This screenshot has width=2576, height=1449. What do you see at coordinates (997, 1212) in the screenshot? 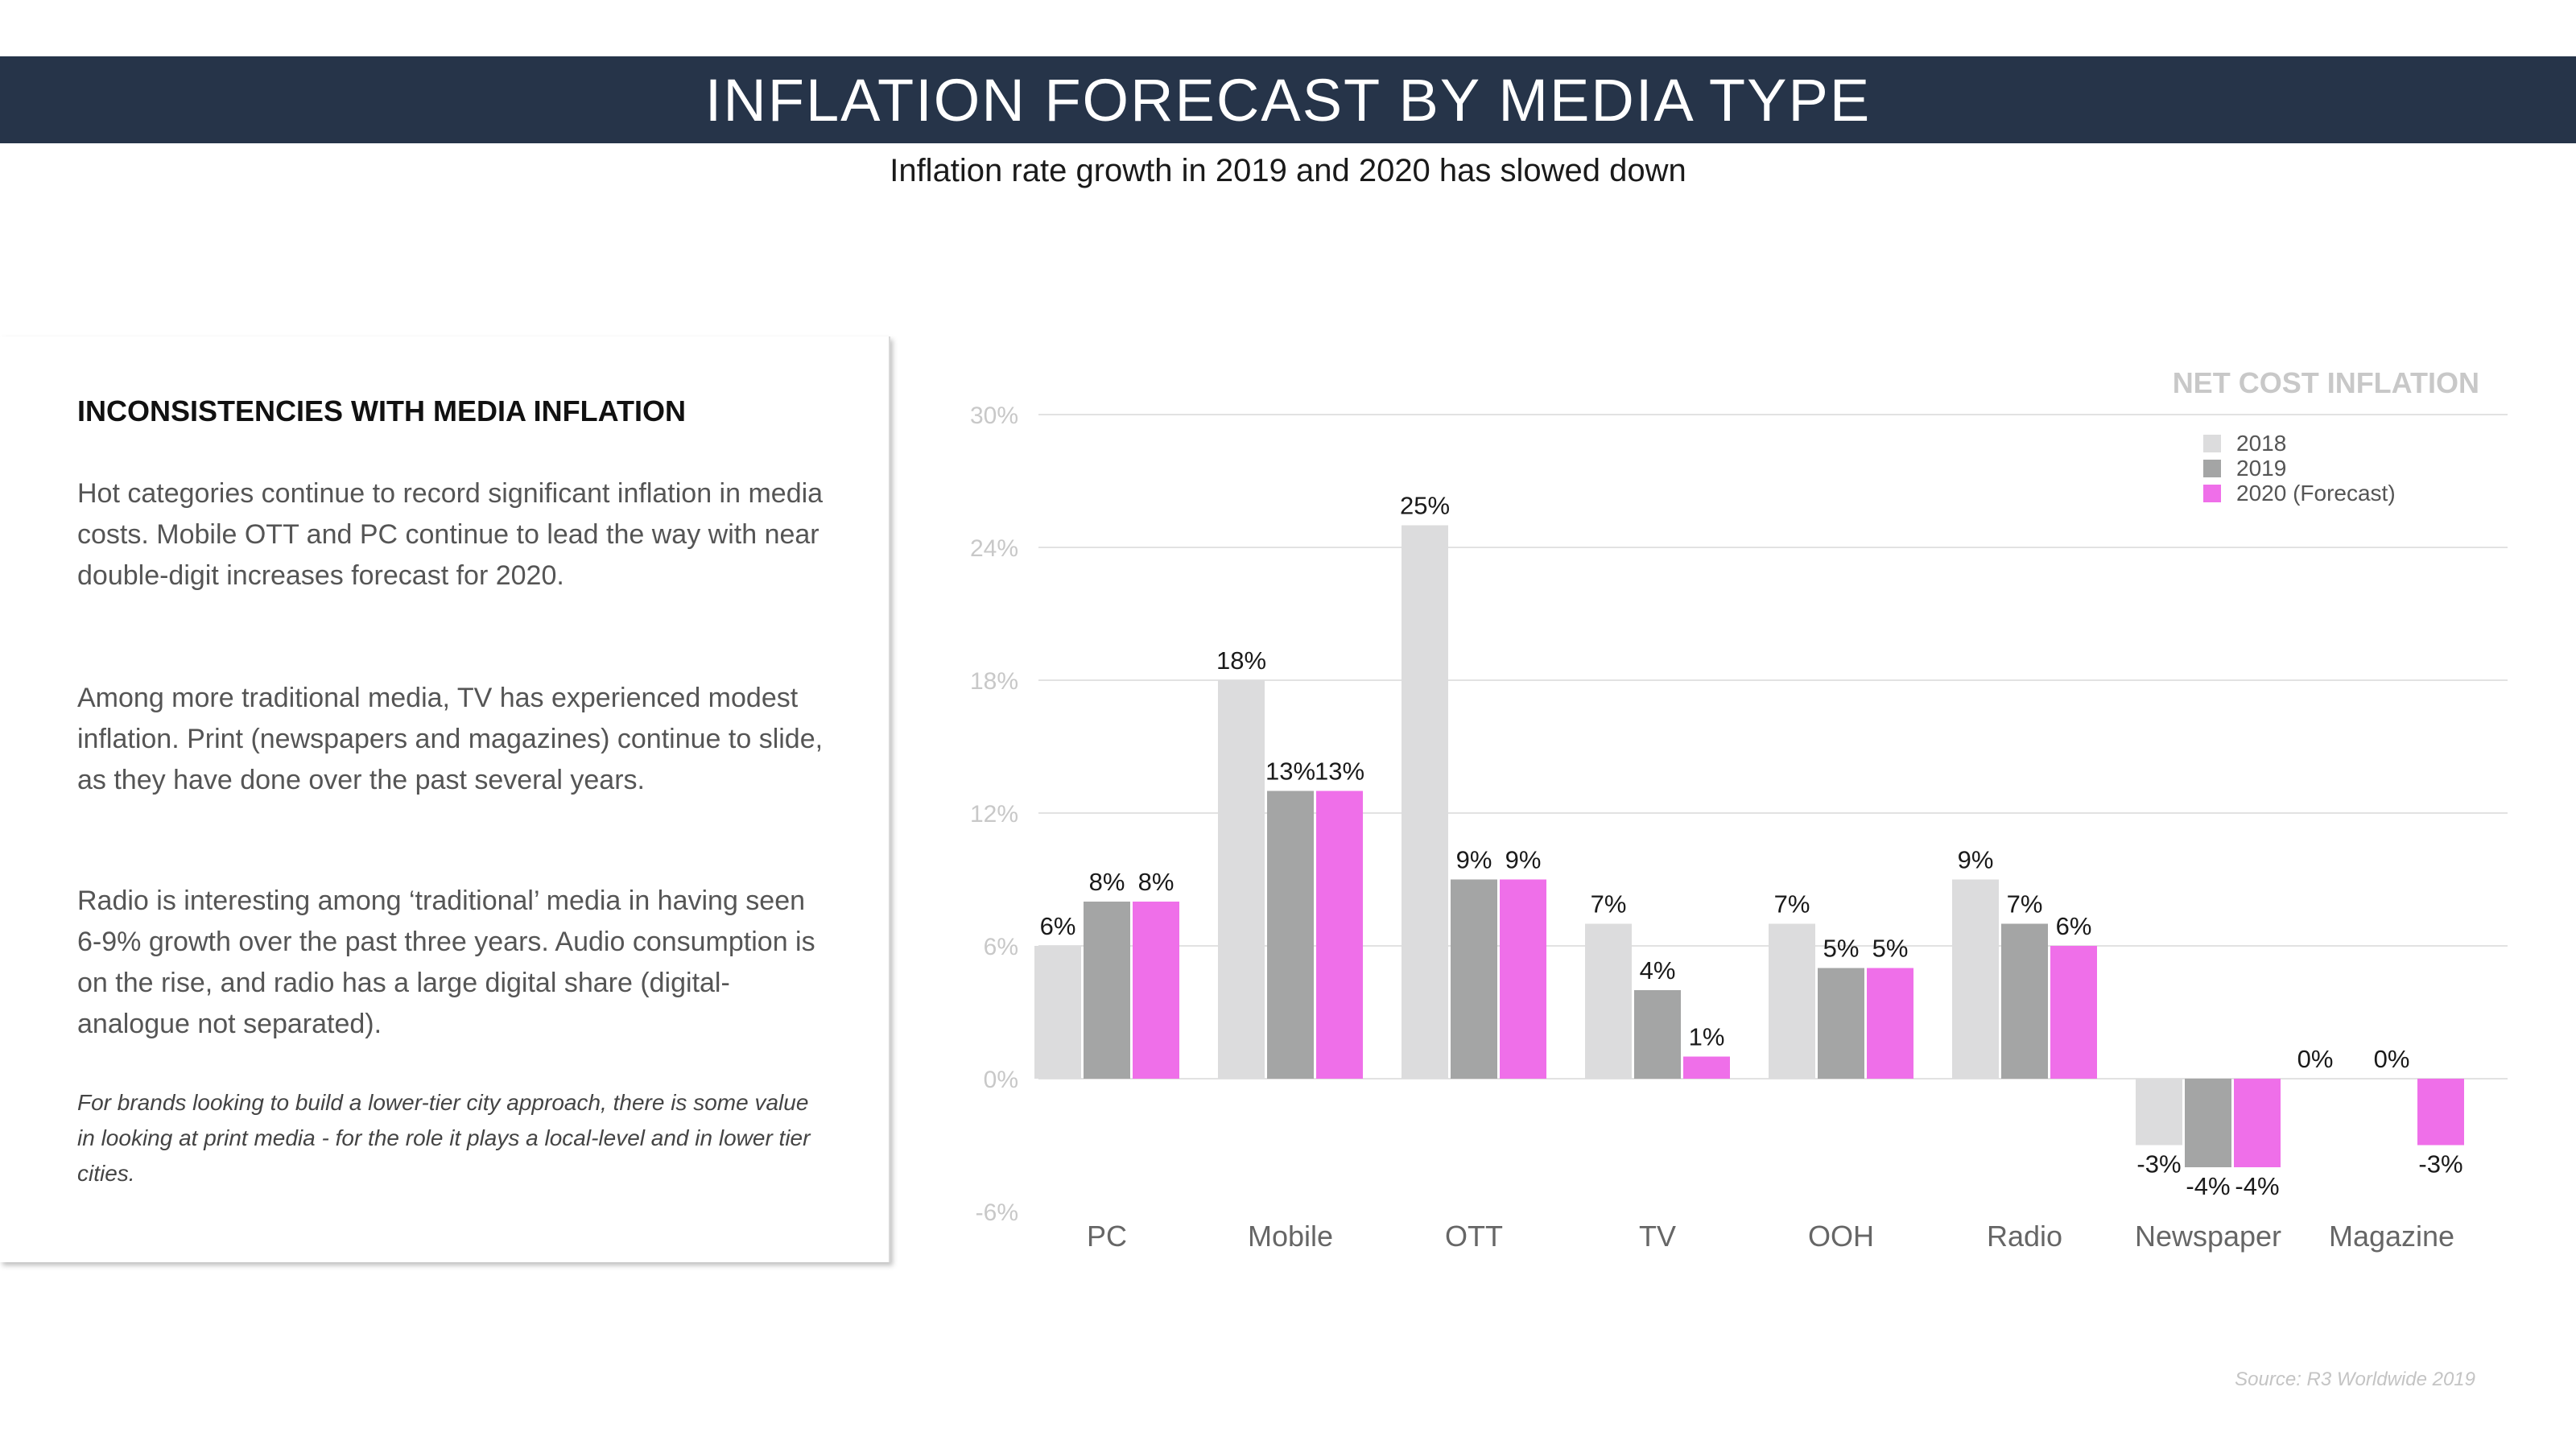
I see `y-tick-label: -6%` at bounding box center [997, 1212].